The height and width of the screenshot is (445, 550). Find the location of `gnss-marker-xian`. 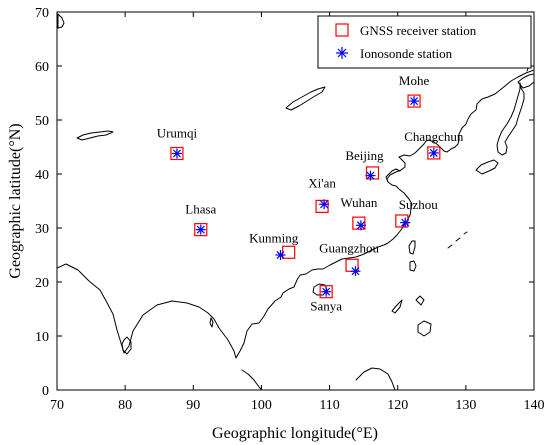

gnss-marker-xian is located at coordinates (322, 206).